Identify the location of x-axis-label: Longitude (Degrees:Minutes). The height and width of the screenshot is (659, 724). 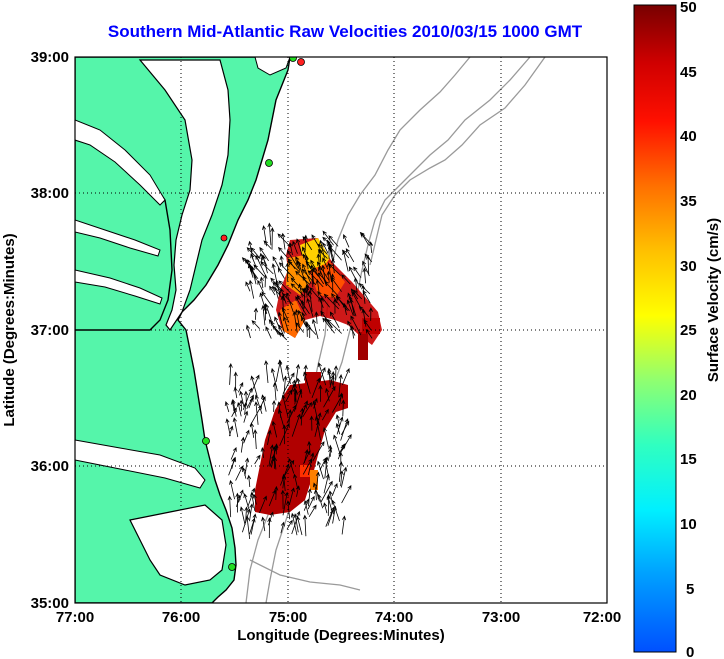
(341, 635).